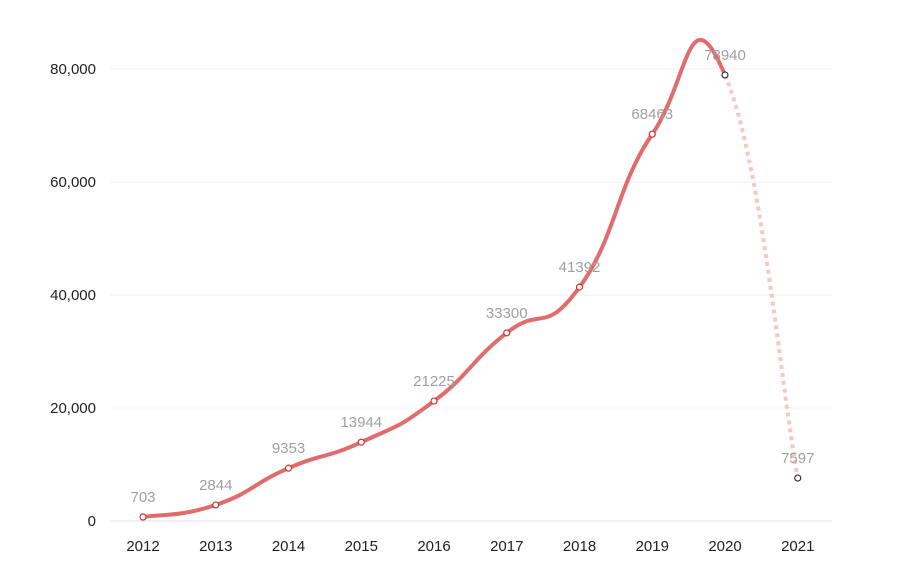  Describe the element at coordinates (652, 114) in the screenshot. I see `data-label: 68463` at that location.